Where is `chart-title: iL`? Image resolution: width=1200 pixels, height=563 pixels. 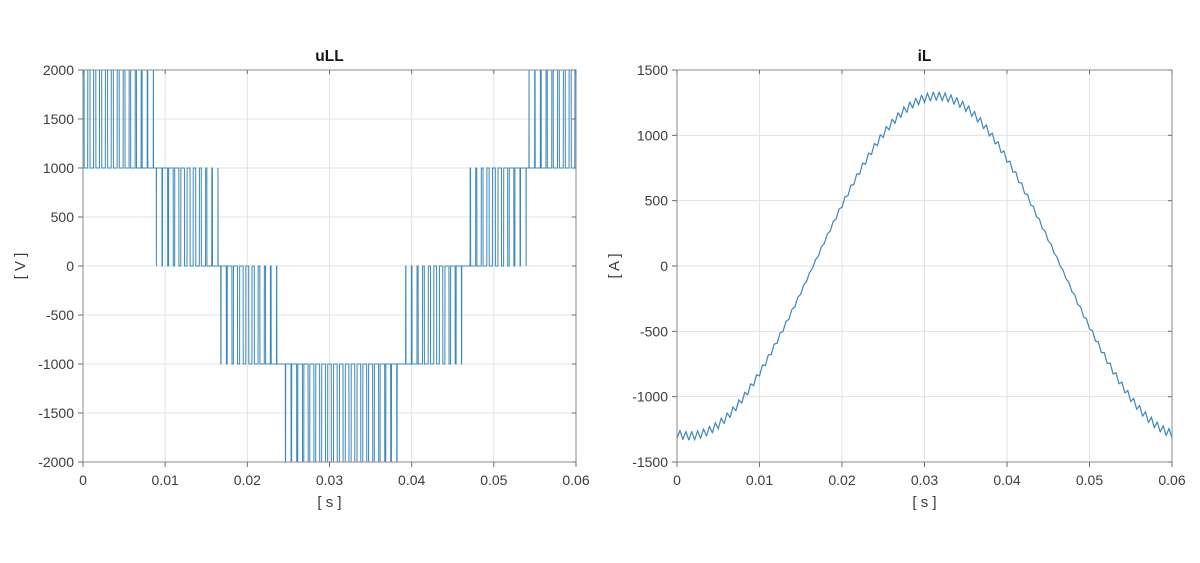 chart-title: iL is located at coordinates (925, 56).